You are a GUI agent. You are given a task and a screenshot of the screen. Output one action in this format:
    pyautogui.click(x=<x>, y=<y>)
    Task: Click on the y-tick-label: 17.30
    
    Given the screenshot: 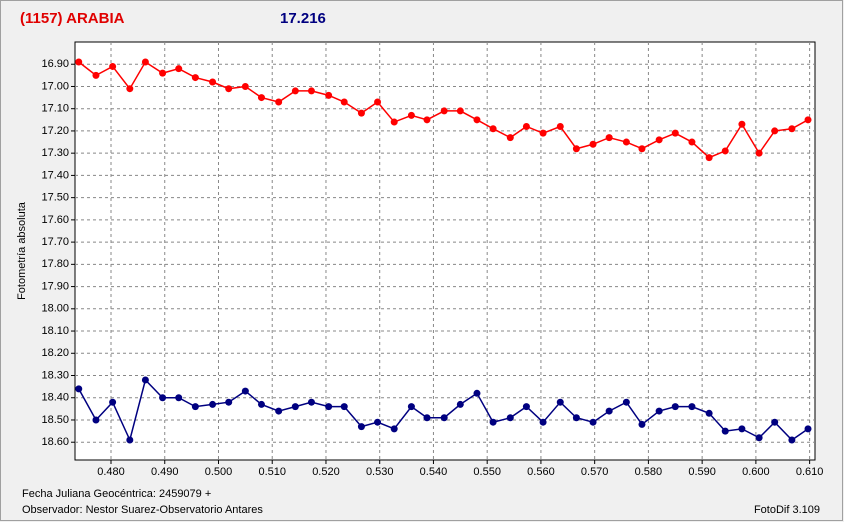 What is the action you would take?
    pyautogui.click(x=55, y=153)
    